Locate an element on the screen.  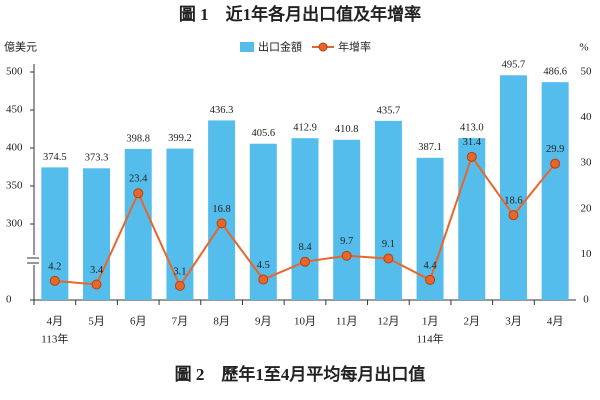
y2-tick-label: 20 is located at coordinates (587, 208).